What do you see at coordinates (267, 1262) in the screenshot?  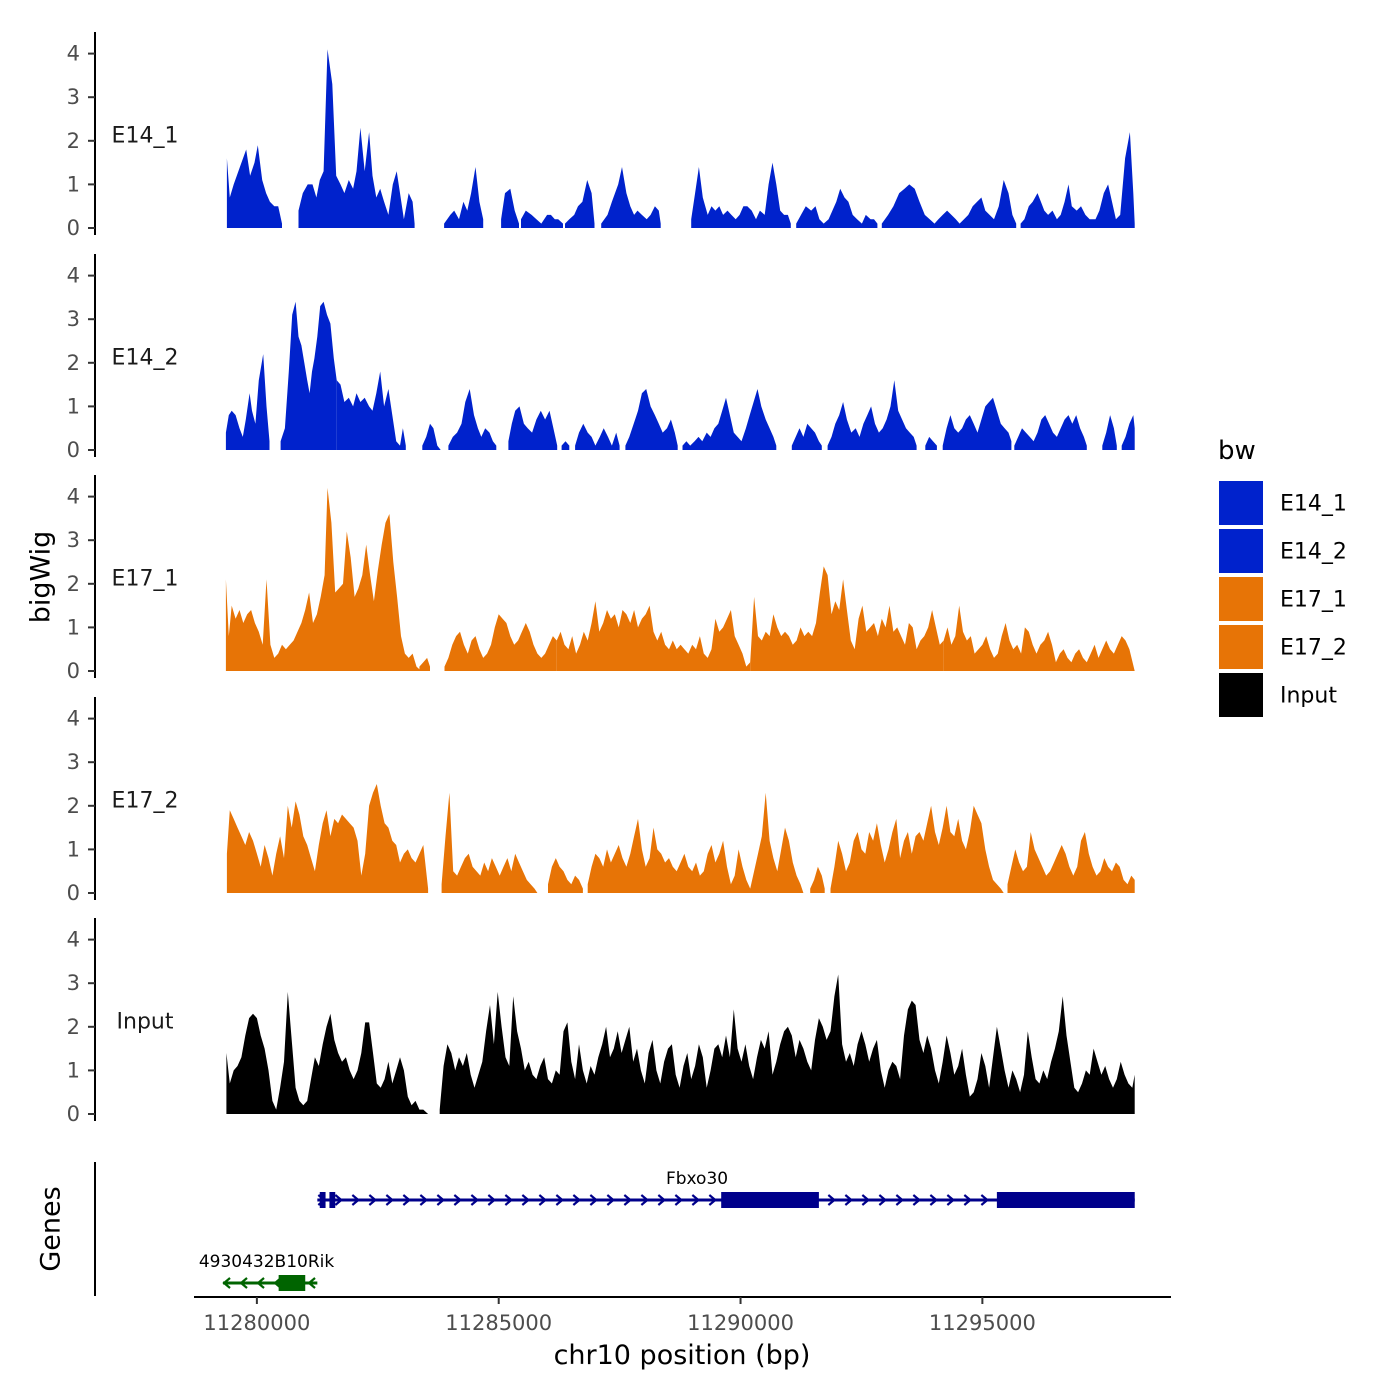 I see `gene-label-4930432B10Rik: 4930432B10Rik` at bounding box center [267, 1262].